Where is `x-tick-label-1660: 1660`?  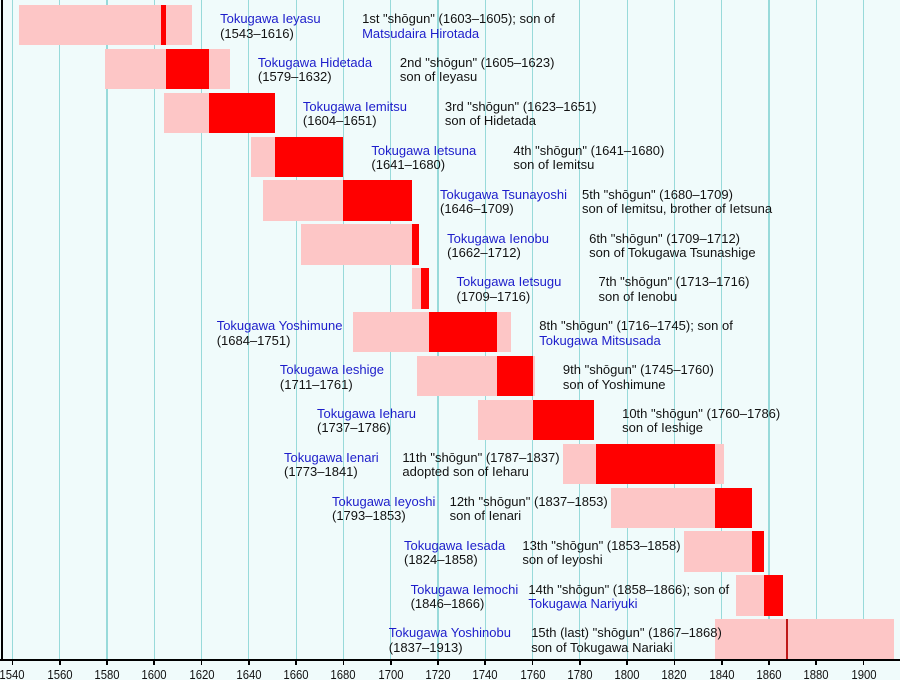
x-tick-label-1660: 1660 is located at coordinates (296, 673).